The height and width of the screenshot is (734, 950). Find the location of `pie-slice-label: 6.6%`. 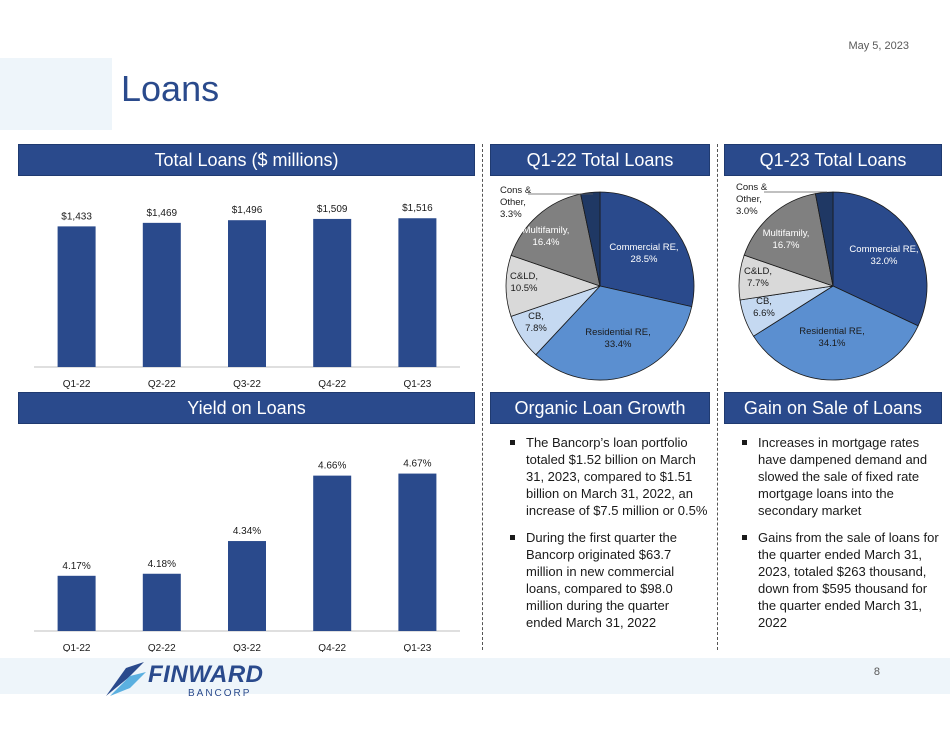

pie-slice-label: 6.6% is located at coordinates (764, 313).